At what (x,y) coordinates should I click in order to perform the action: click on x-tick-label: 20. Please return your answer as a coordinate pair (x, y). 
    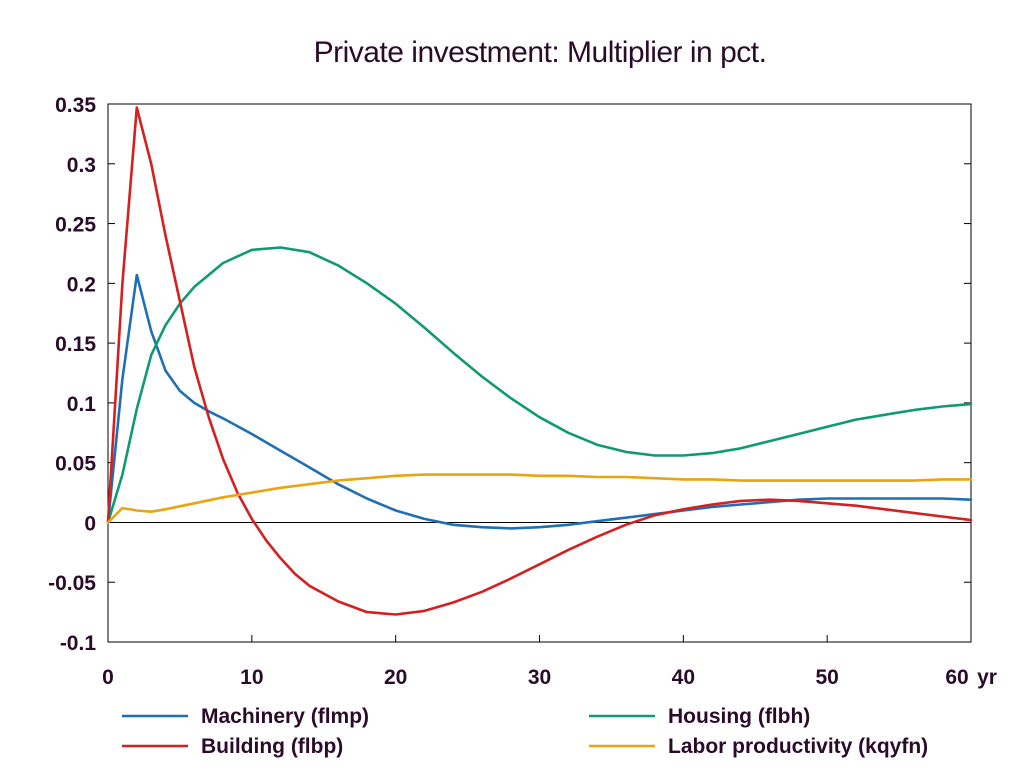
    Looking at the image, I should click on (395, 677).